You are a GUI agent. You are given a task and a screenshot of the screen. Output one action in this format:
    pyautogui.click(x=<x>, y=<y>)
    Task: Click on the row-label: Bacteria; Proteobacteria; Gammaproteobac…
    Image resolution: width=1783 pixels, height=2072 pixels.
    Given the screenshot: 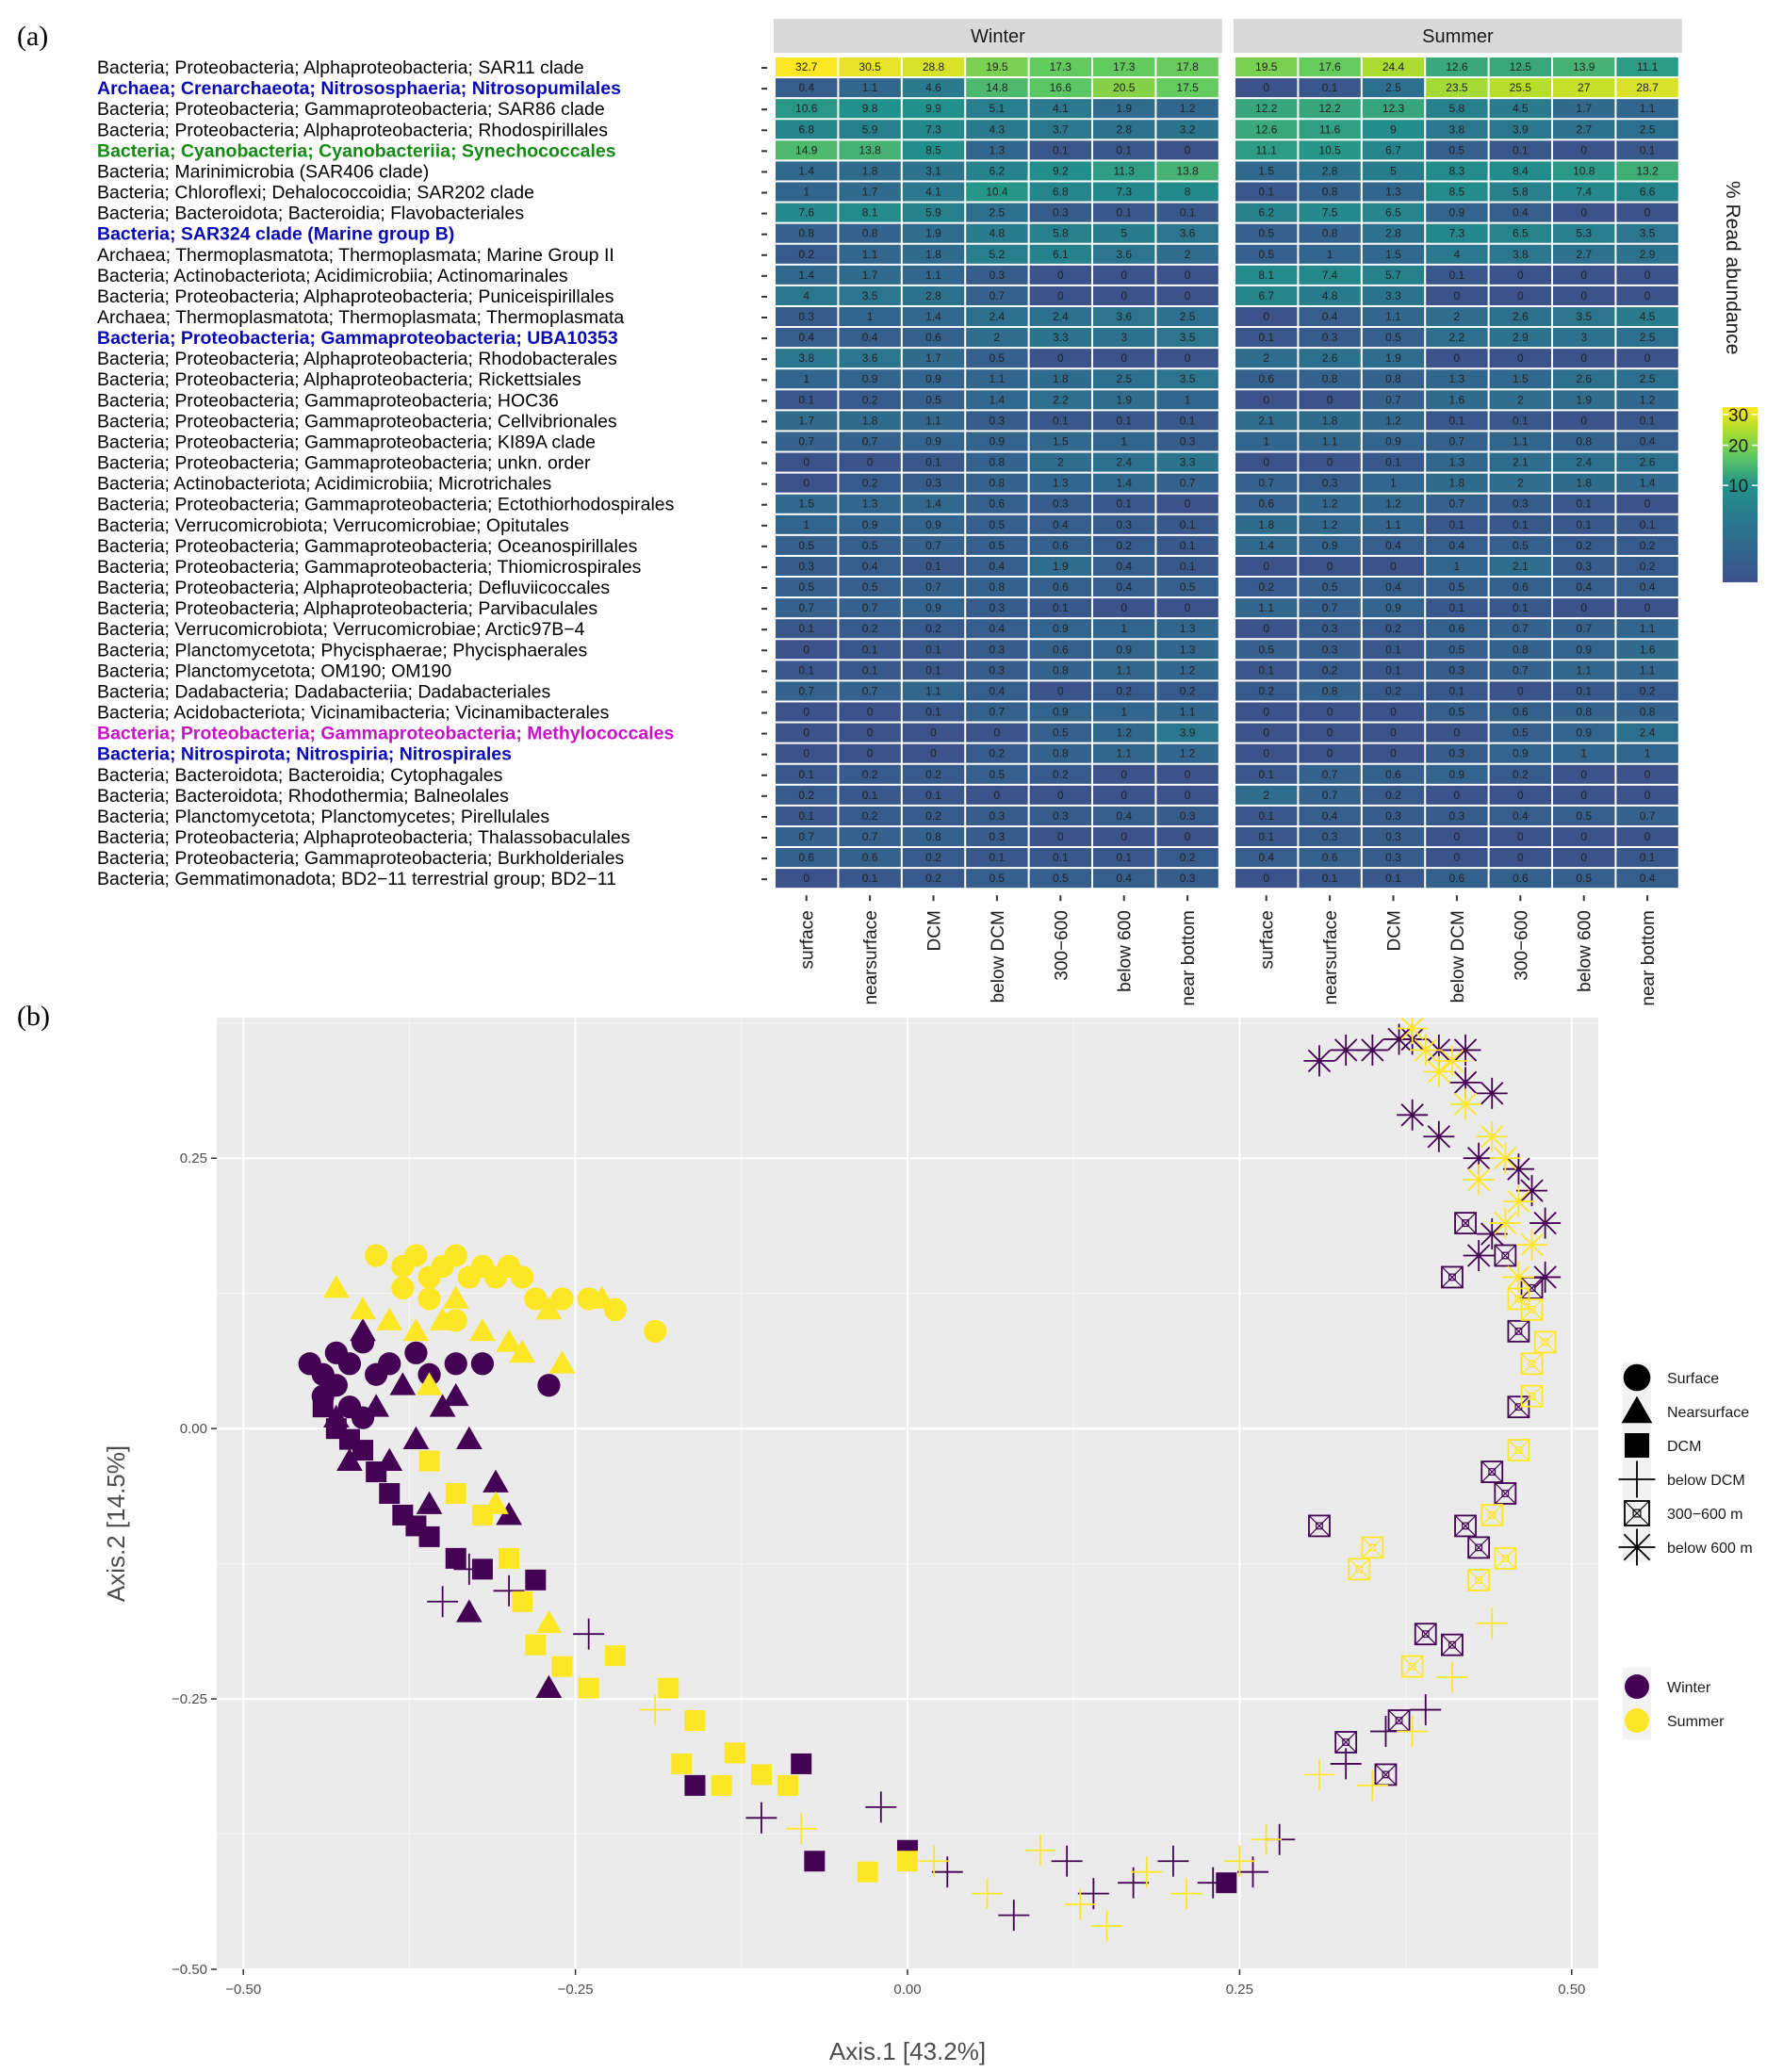 What is the action you would take?
    pyautogui.click(x=386, y=505)
    